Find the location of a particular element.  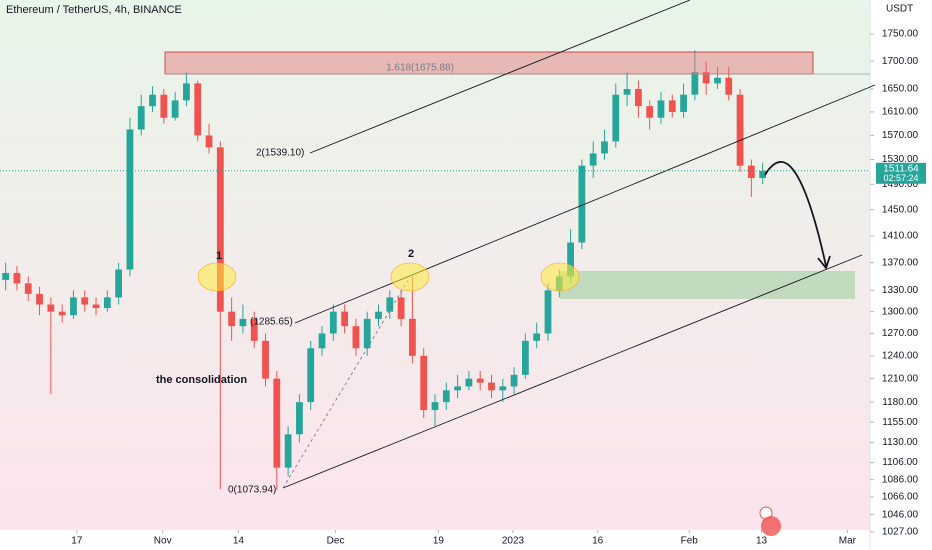

y-tick-label: 1610.00 is located at coordinates (900, 112).